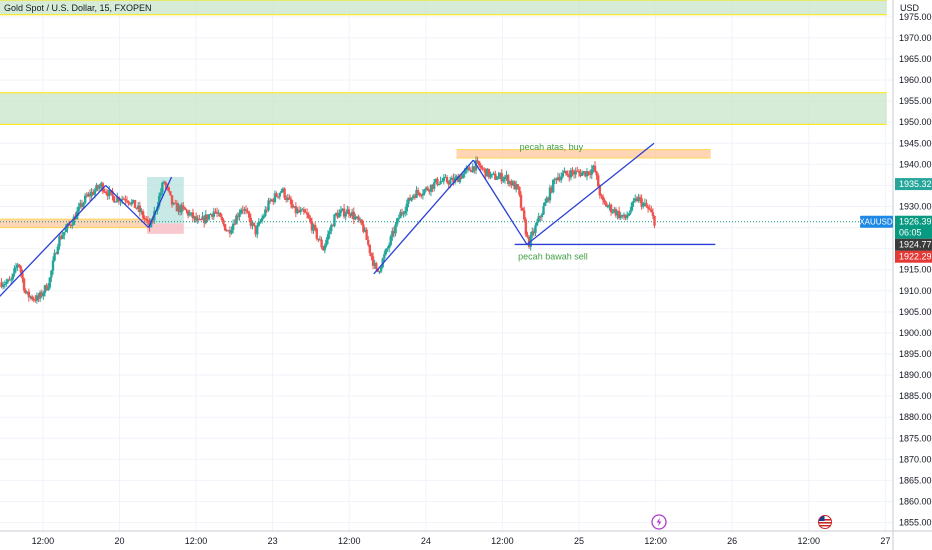  Describe the element at coordinates (915, 184) in the screenshot. I see `price-label-value: 1935.32` at that location.